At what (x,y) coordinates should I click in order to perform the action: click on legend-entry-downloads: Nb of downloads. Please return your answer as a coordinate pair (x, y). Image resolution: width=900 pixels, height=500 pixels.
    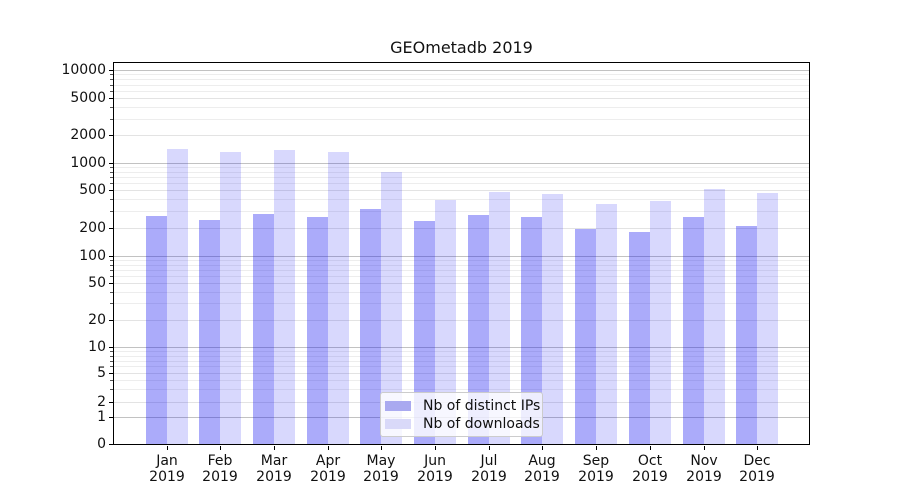
    Looking at the image, I should click on (461, 424).